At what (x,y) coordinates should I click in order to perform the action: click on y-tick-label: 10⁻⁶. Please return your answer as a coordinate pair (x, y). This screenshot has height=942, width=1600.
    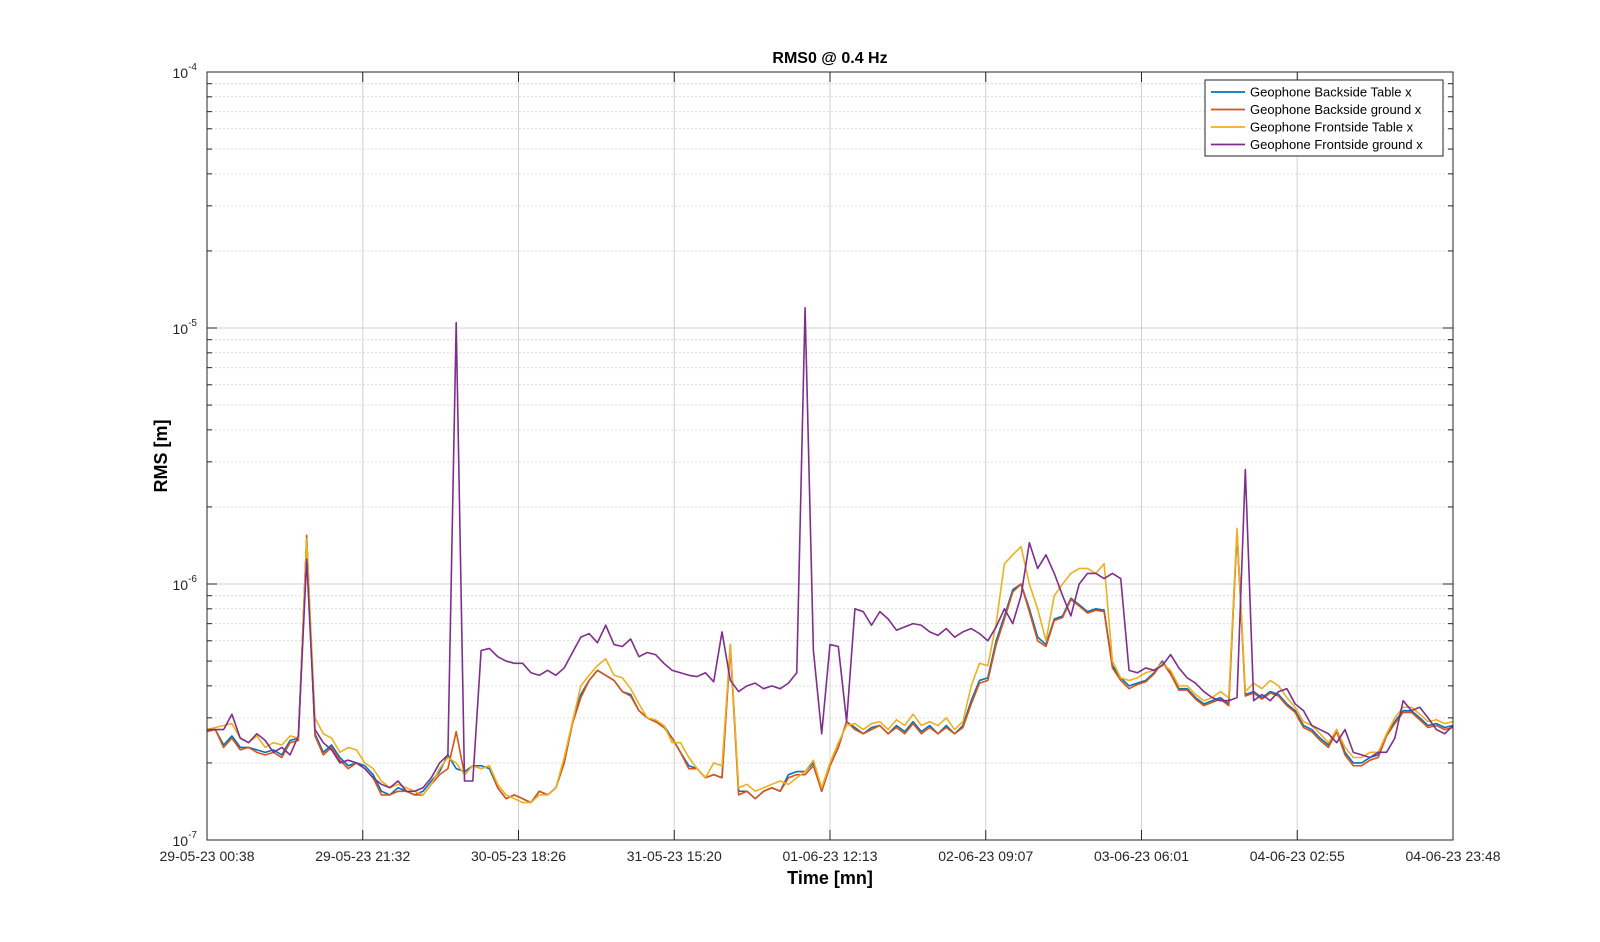
    Looking at the image, I should click on (185, 583).